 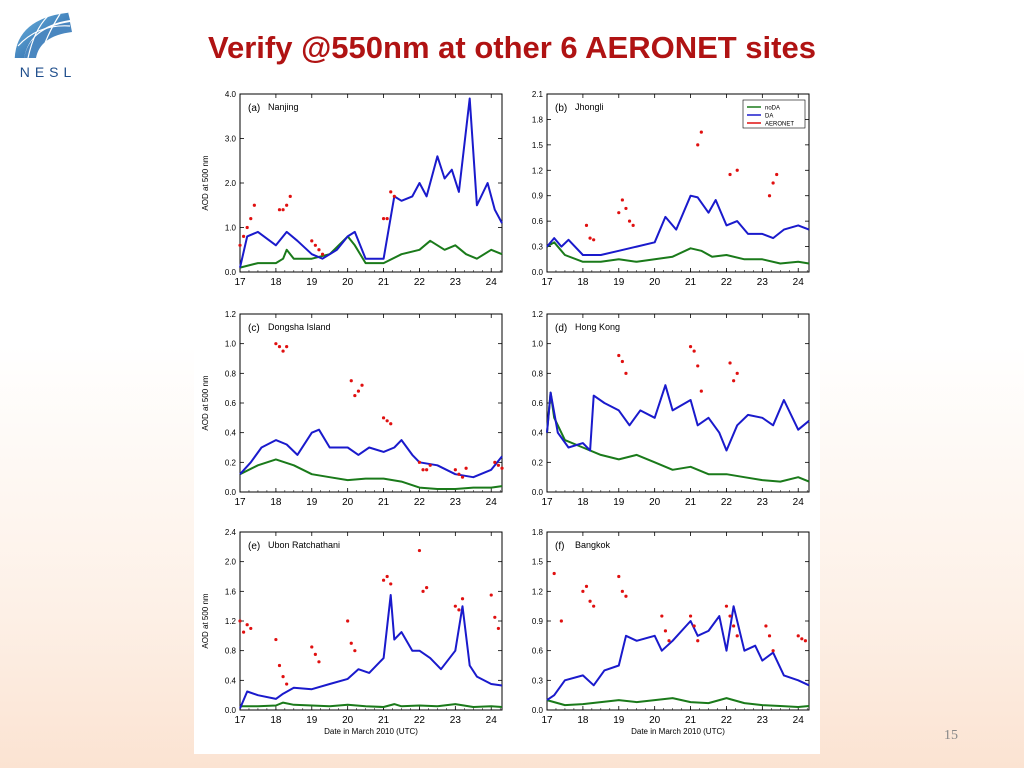 What do you see at coordinates (254, 108) in the screenshot?
I see `panel-label: (a)` at bounding box center [254, 108].